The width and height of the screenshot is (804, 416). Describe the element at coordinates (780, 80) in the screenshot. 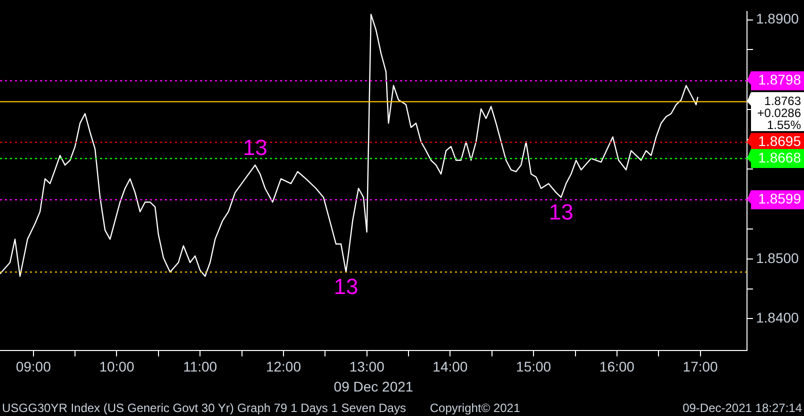

I see `ref-line-label: 1.8798` at that location.